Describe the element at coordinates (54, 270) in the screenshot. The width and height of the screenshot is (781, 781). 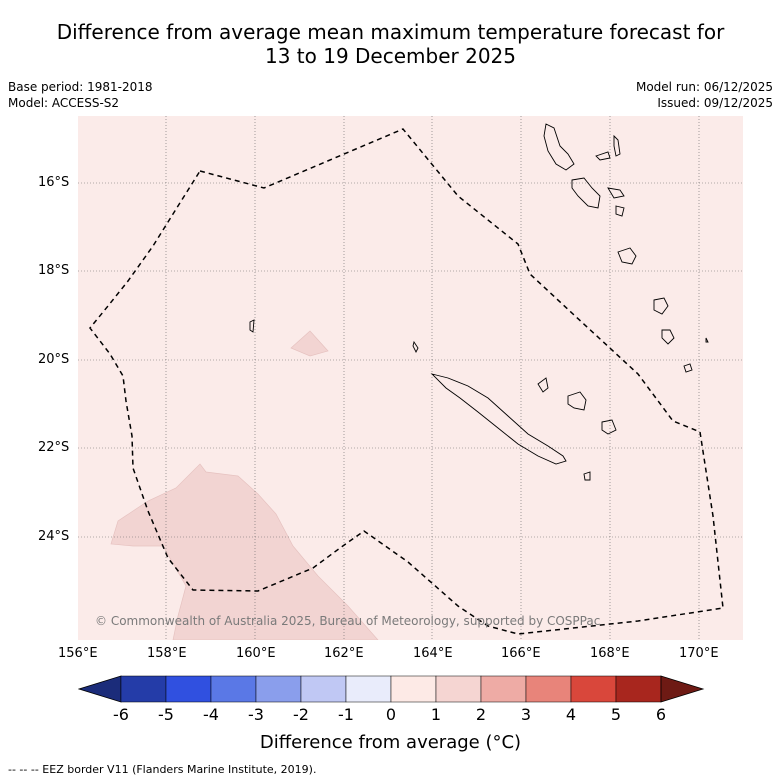
I see `lat-label-18s: 18°S` at that location.